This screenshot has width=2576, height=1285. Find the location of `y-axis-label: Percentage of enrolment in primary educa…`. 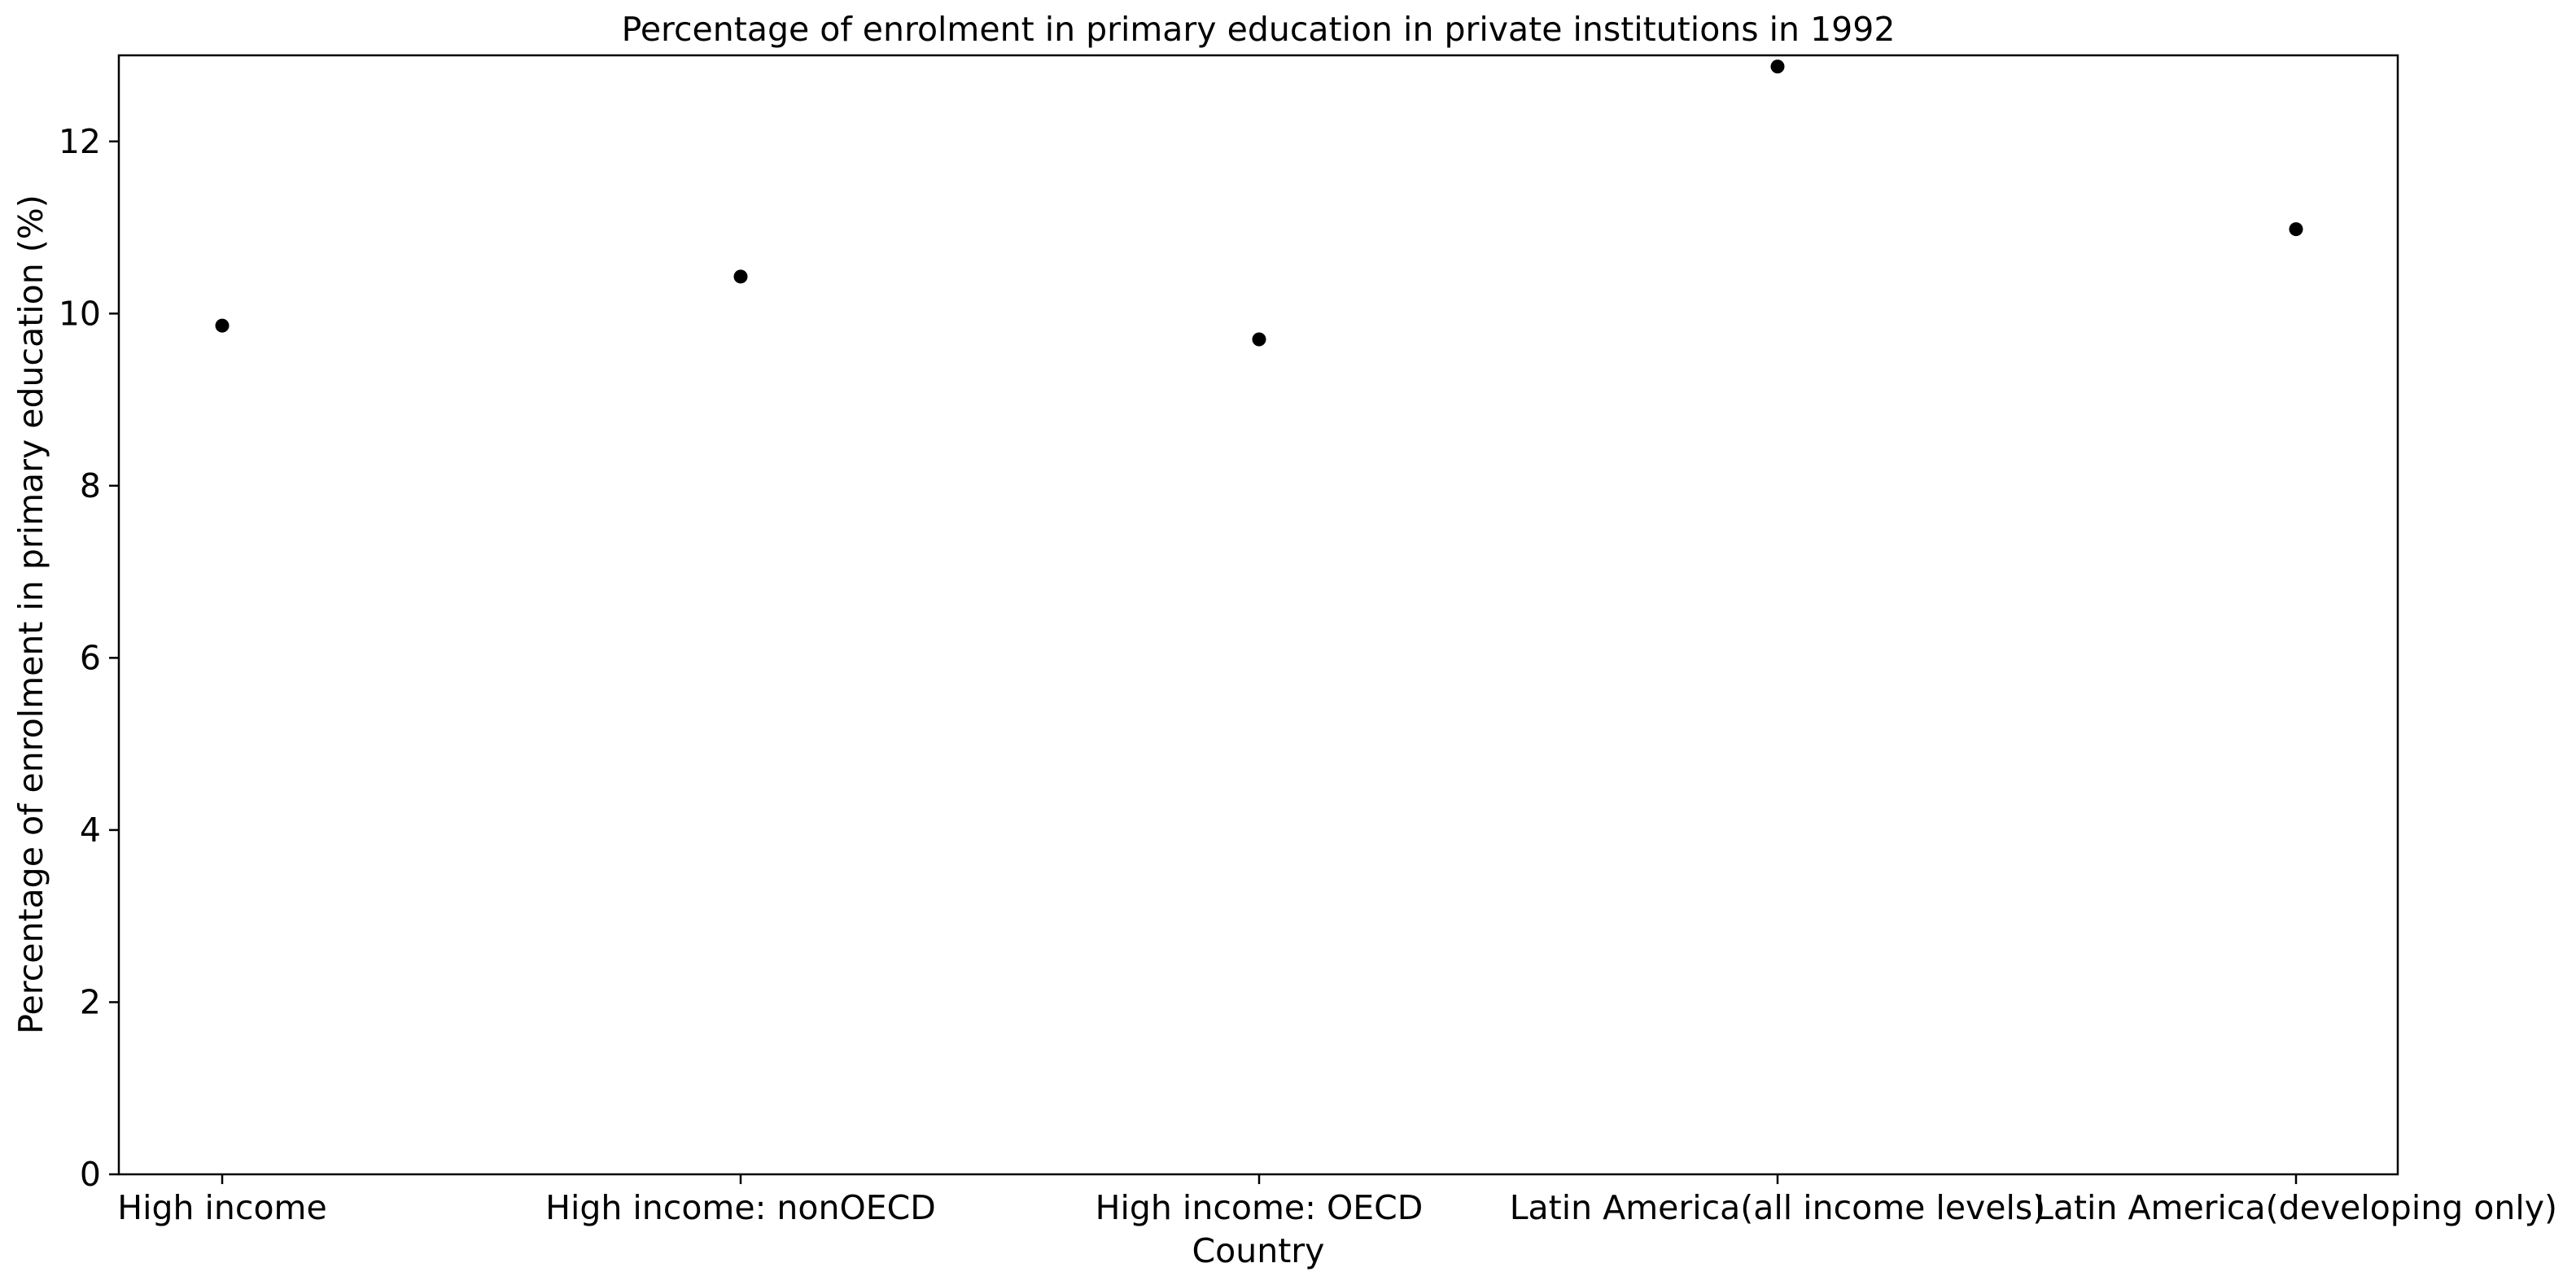

y-axis-label: Percentage of enrolment in primary educa… is located at coordinates (31, 614).